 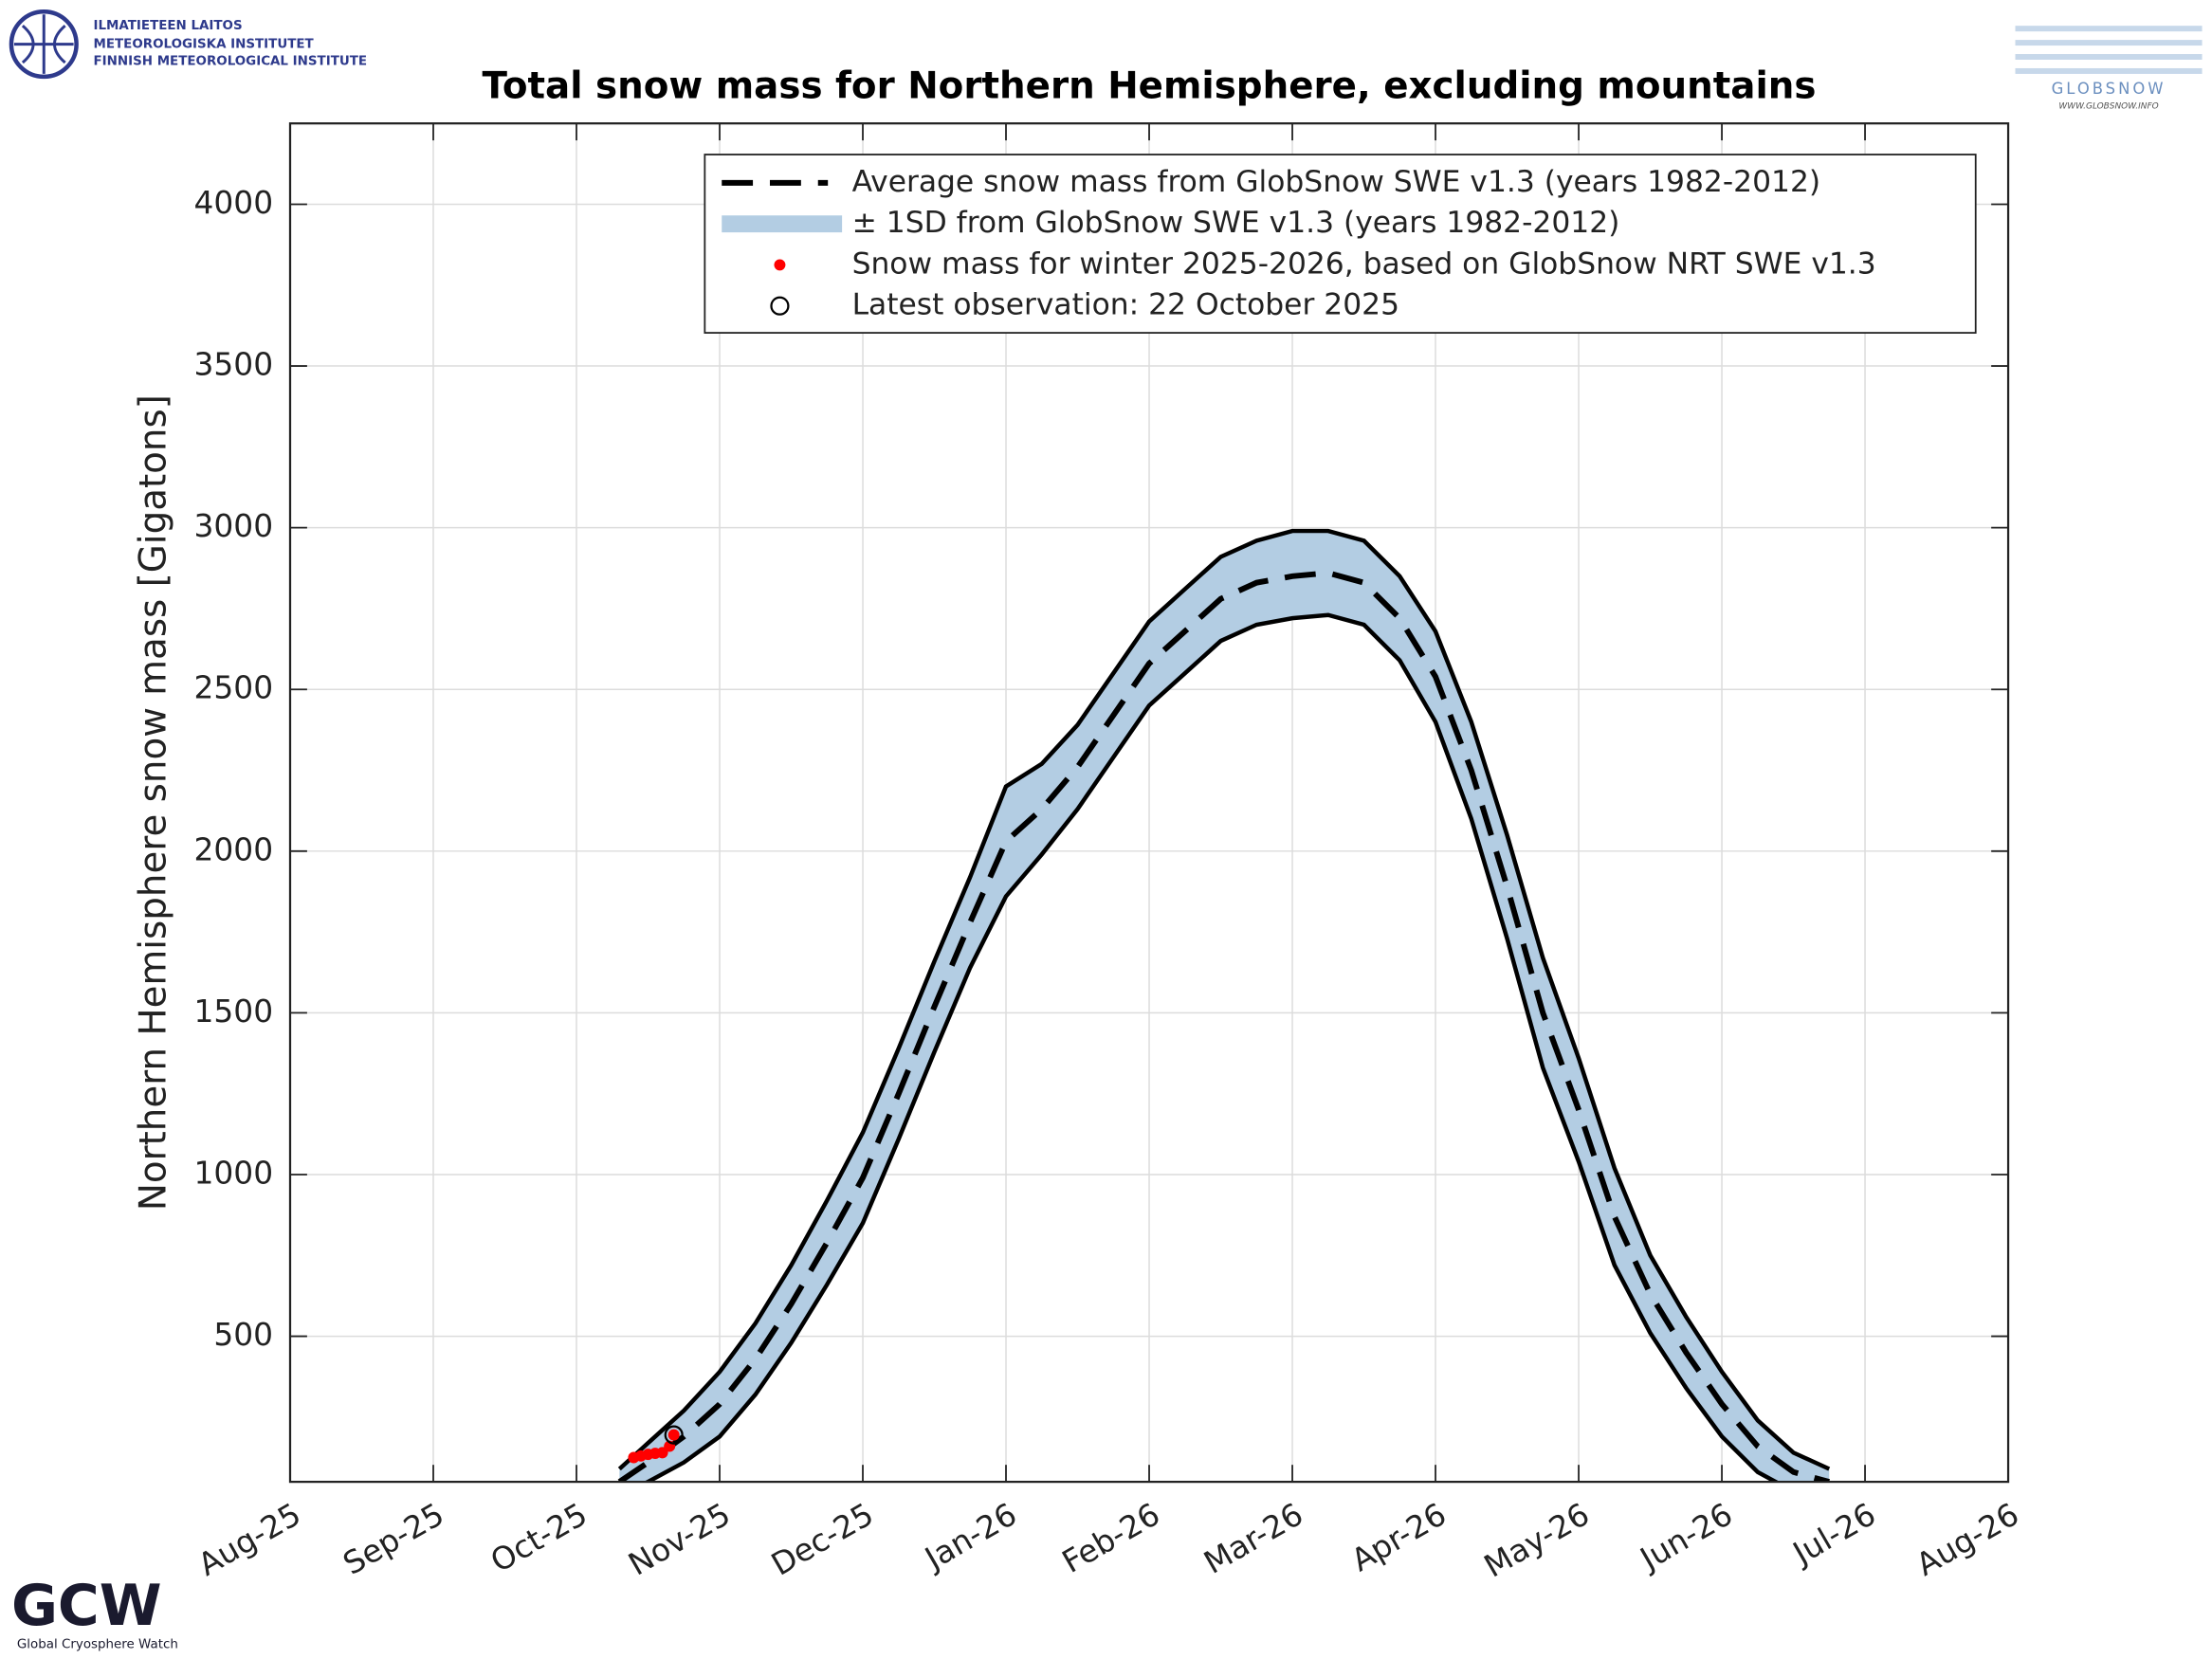 What do you see at coordinates (539, 1537) in the screenshot?
I see `x-tick-label: Oct-25` at bounding box center [539, 1537].